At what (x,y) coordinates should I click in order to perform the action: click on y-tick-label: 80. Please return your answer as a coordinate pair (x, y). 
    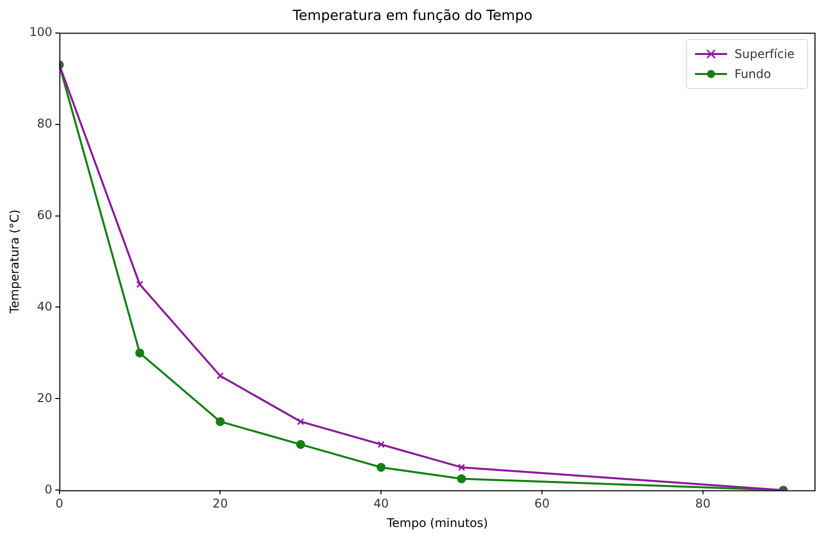
    Looking at the image, I should click on (44, 123).